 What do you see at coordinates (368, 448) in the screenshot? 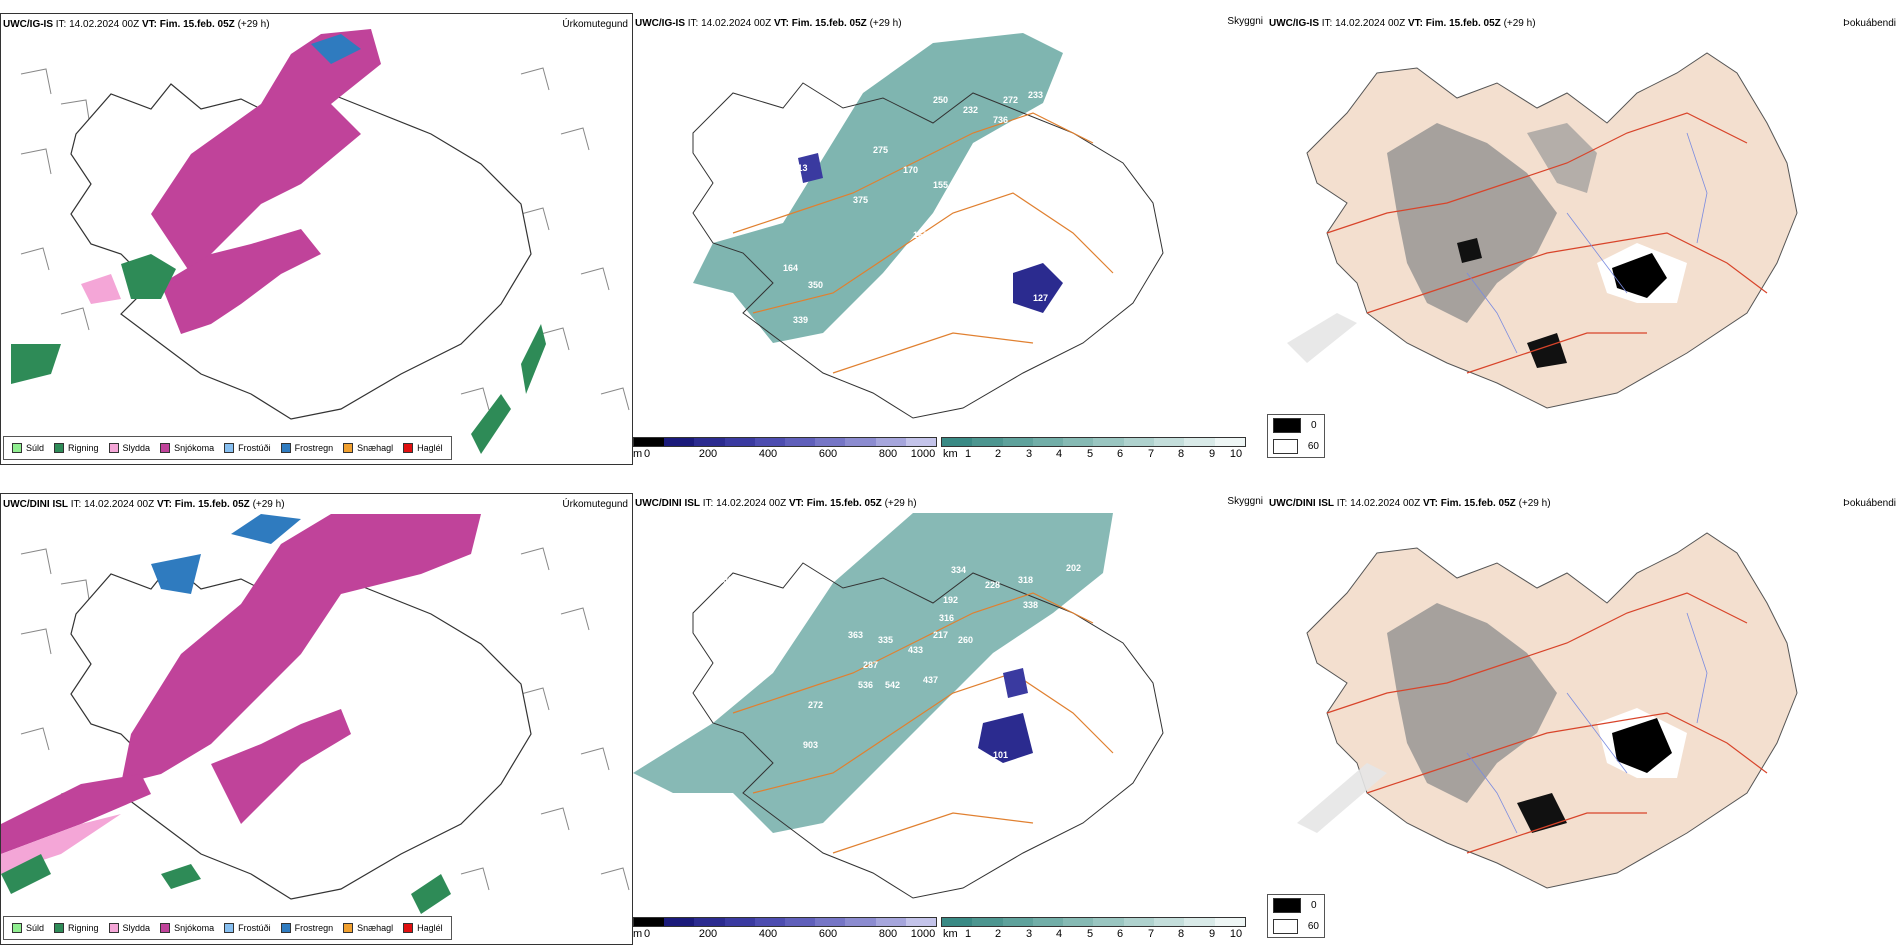
I see `legend-item-snaehagl: Snæhagl` at bounding box center [368, 448].